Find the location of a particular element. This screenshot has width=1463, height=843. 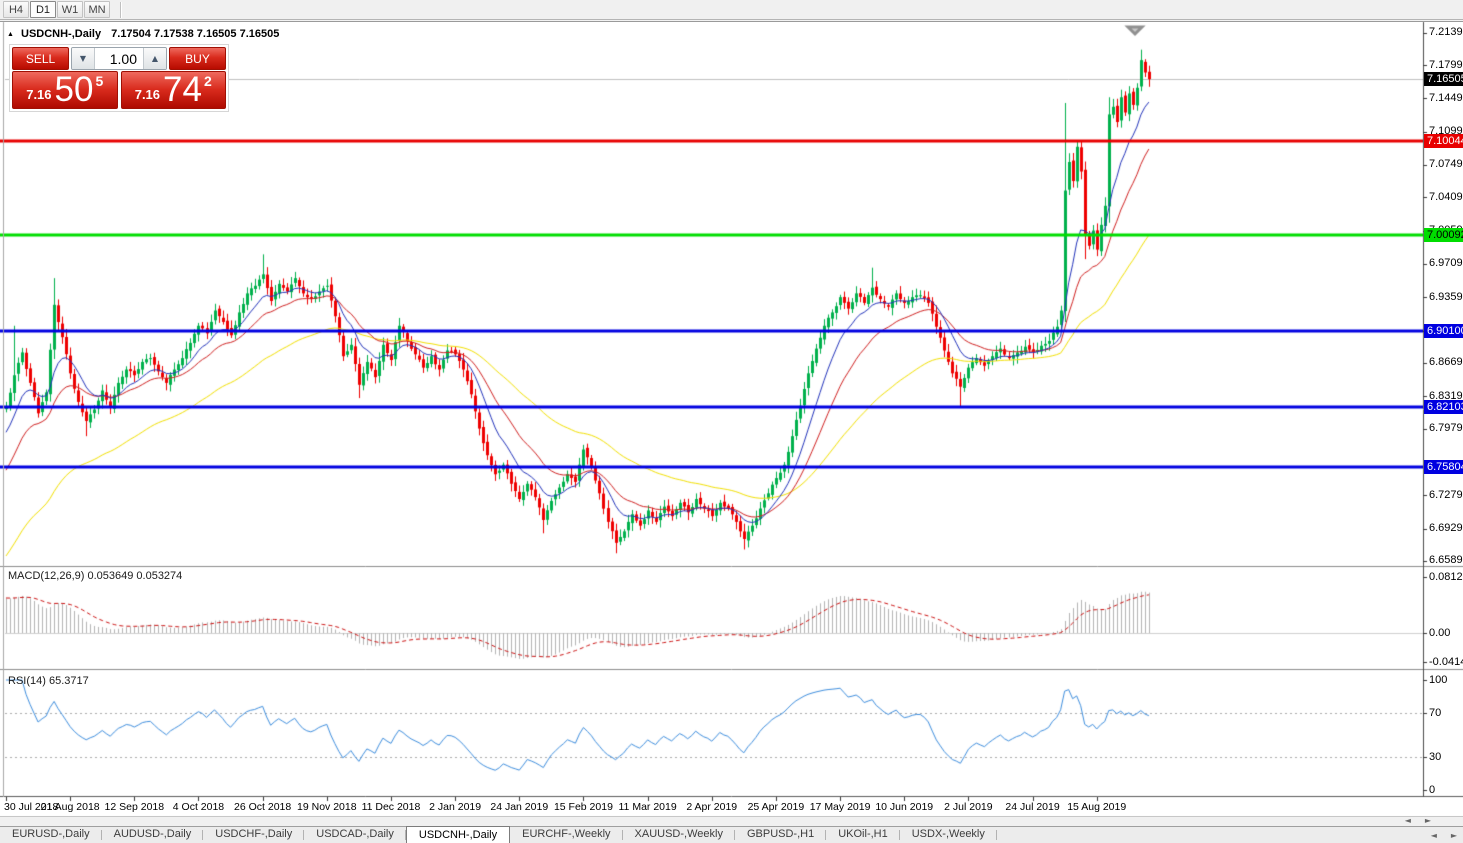

date-axis-label: 26 Oct 2018 is located at coordinates (263, 807).